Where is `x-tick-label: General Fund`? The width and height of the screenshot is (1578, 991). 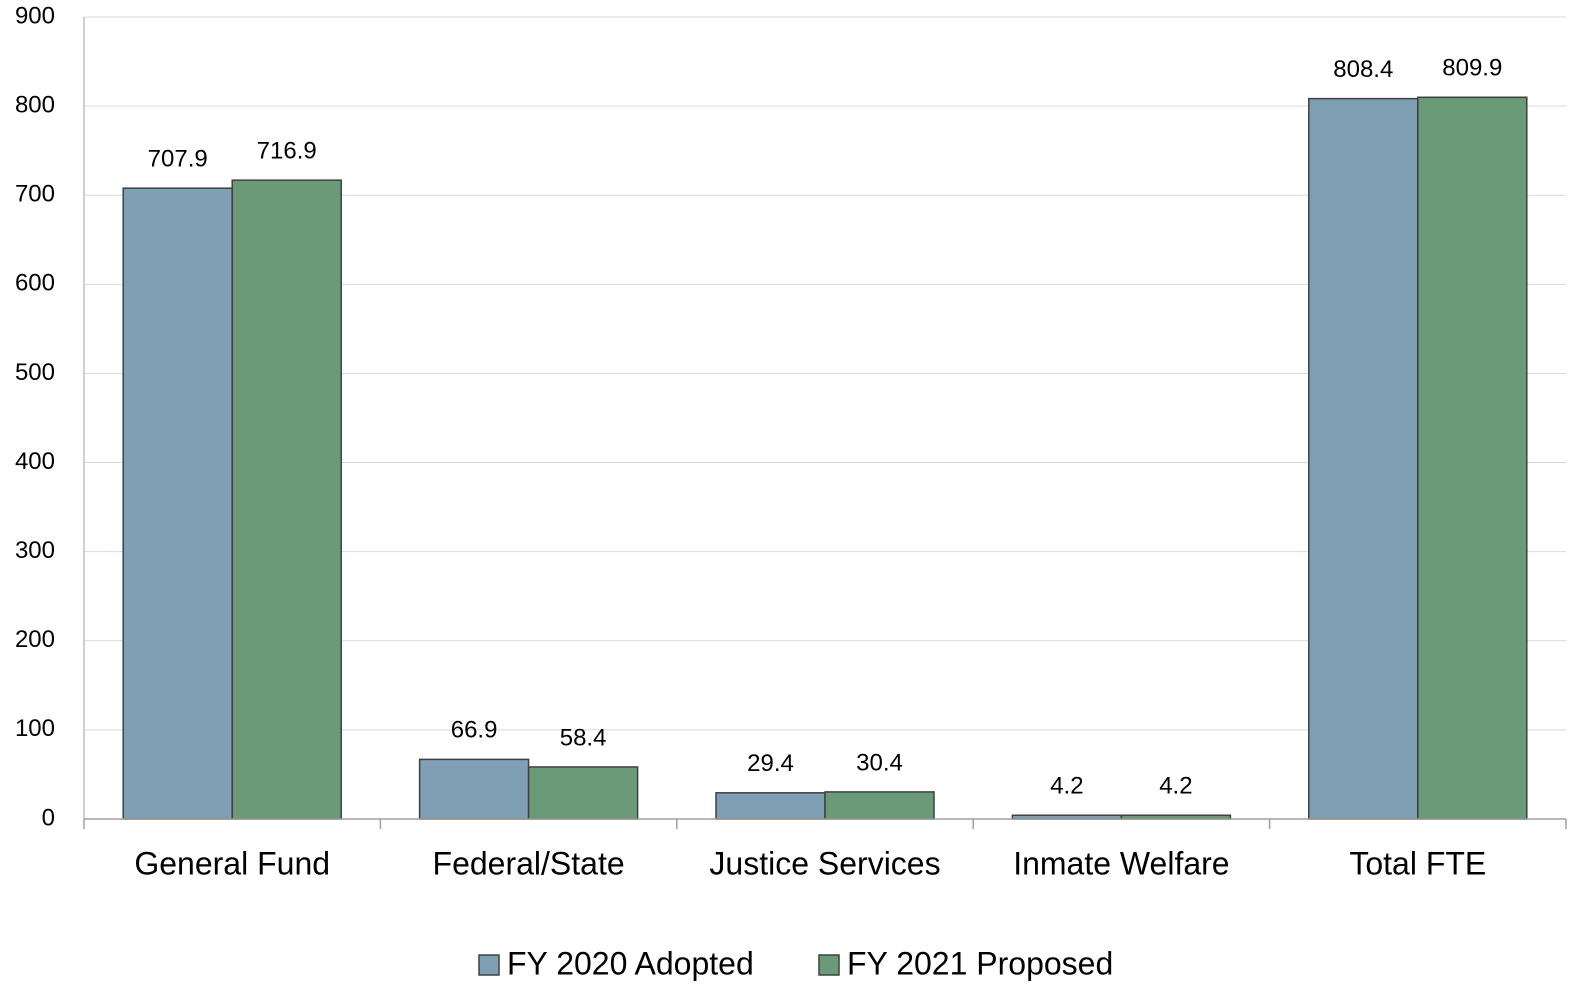 x-tick-label: General Fund is located at coordinates (232, 863).